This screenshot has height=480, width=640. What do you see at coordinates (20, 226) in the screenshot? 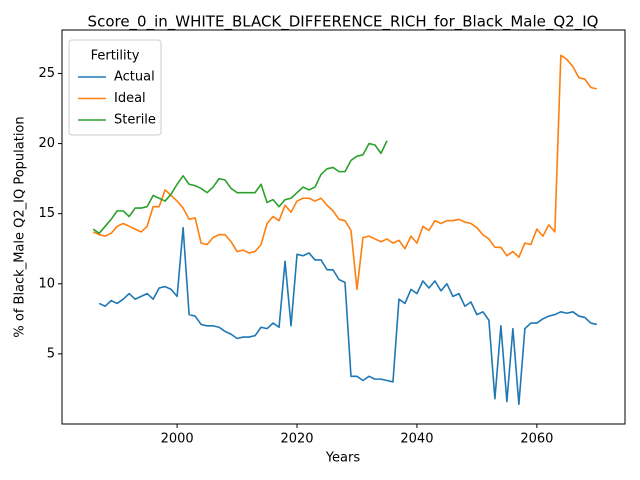
I see `y-axis-label: % of Black_Male Q2_IQ Population` at bounding box center [20, 226].